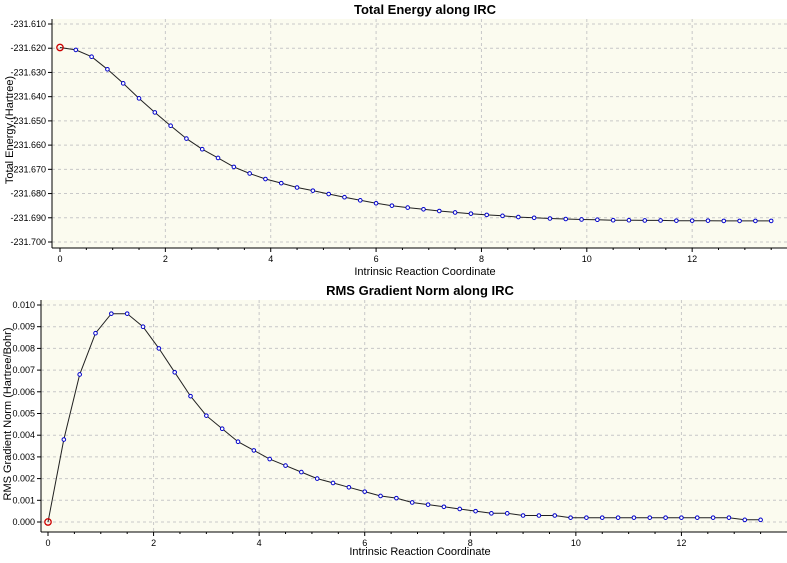 The height and width of the screenshot is (563, 787). What do you see at coordinates (424, 272) in the screenshot?
I see `energy-x-label: Intrinsic Reaction Coordinate` at bounding box center [424, 272].